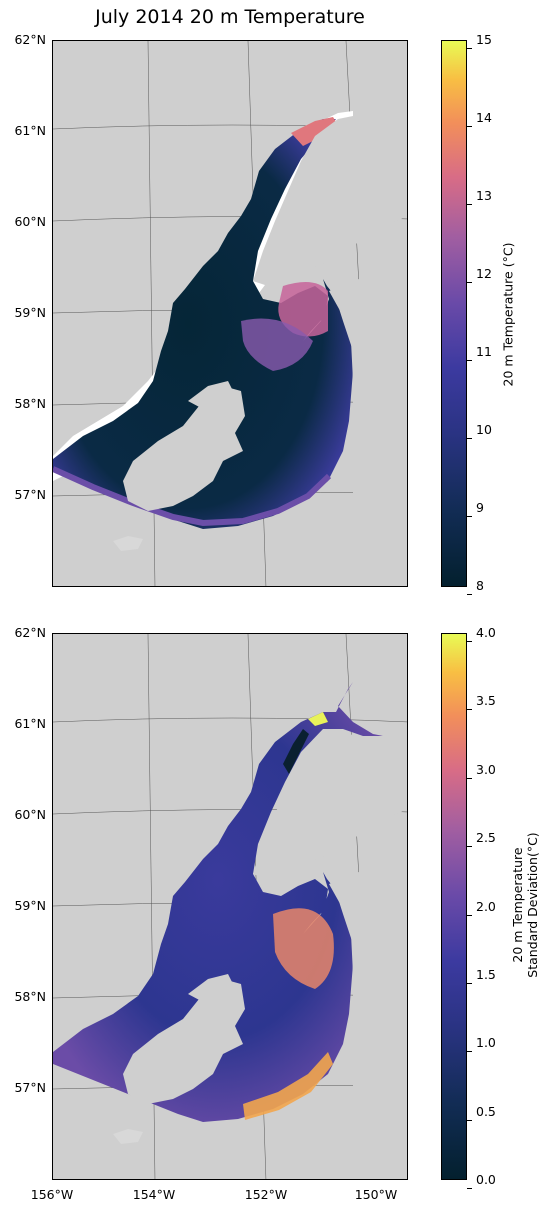 This screenshot has height=1211, width=546. Describe the element at coordinates (30, 312) in the screenshot. I see `lat-label-59n-top: 59°N` at that location.